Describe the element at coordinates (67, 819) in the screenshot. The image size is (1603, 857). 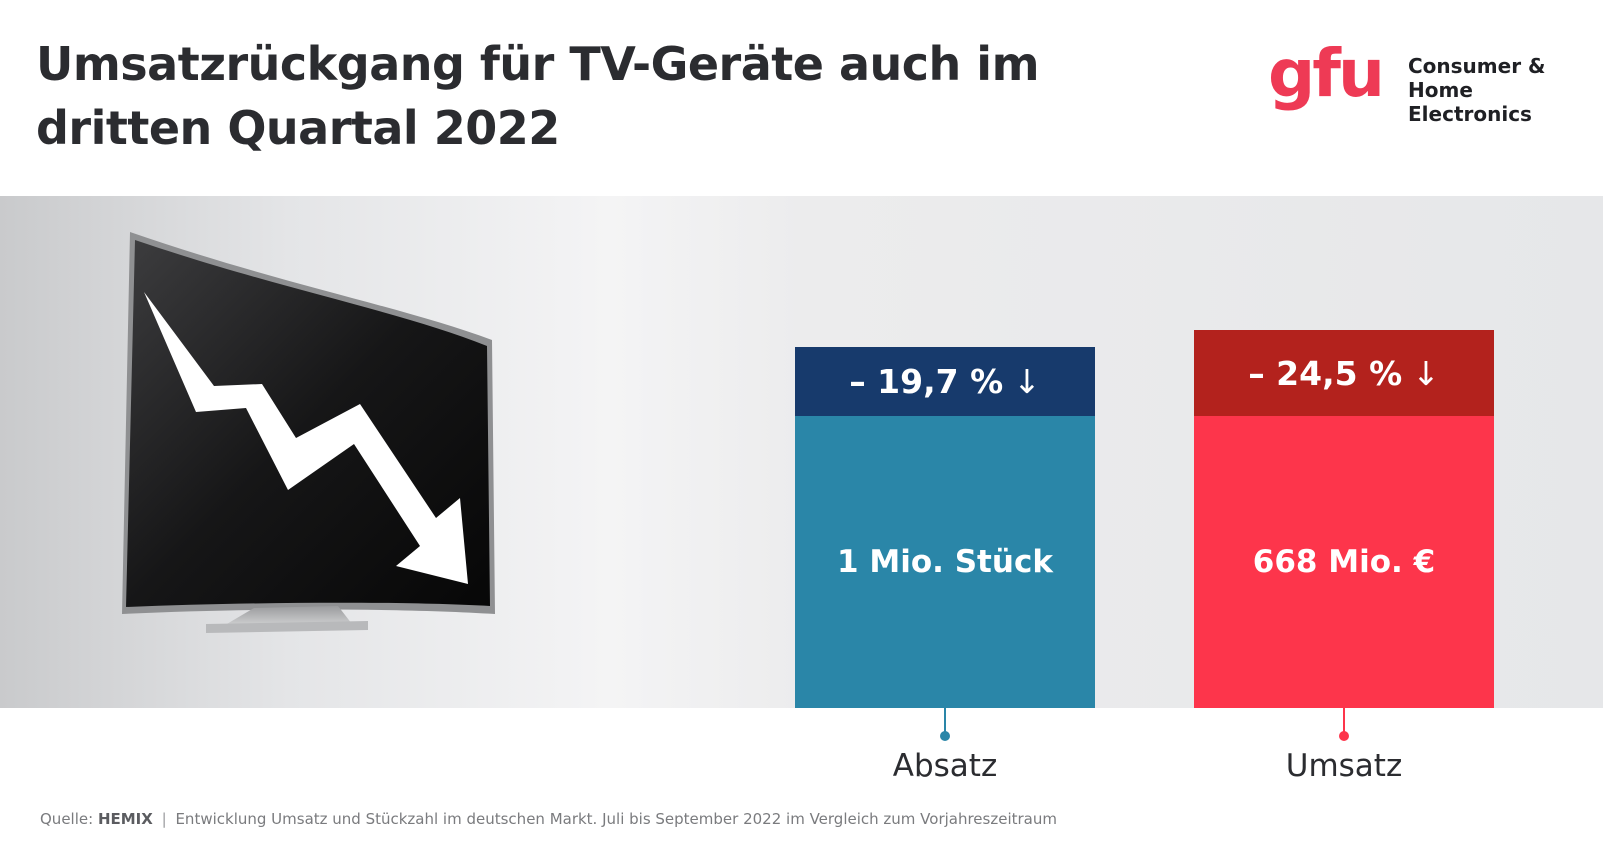
I see `source-prefix: Quelle:` at that location.